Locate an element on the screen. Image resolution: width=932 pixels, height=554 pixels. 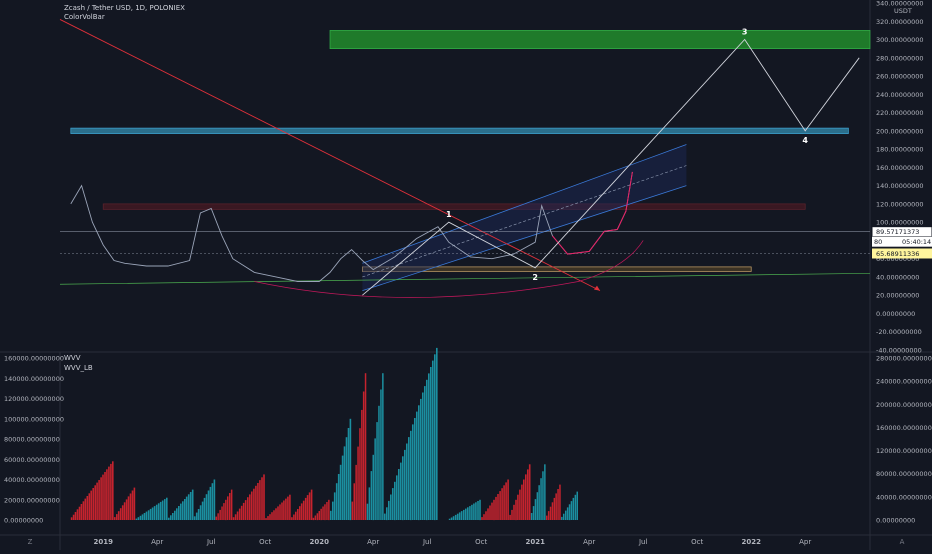
wave-label-2: 2 is located at coordinates (535, 277).